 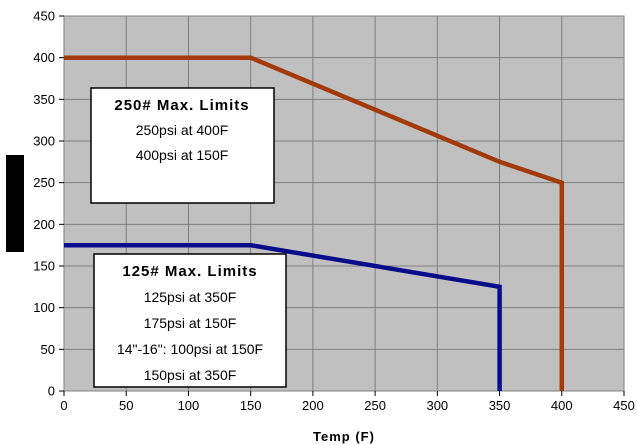 I want to click on y-tick-label: 50, so click(x=48, y=349).